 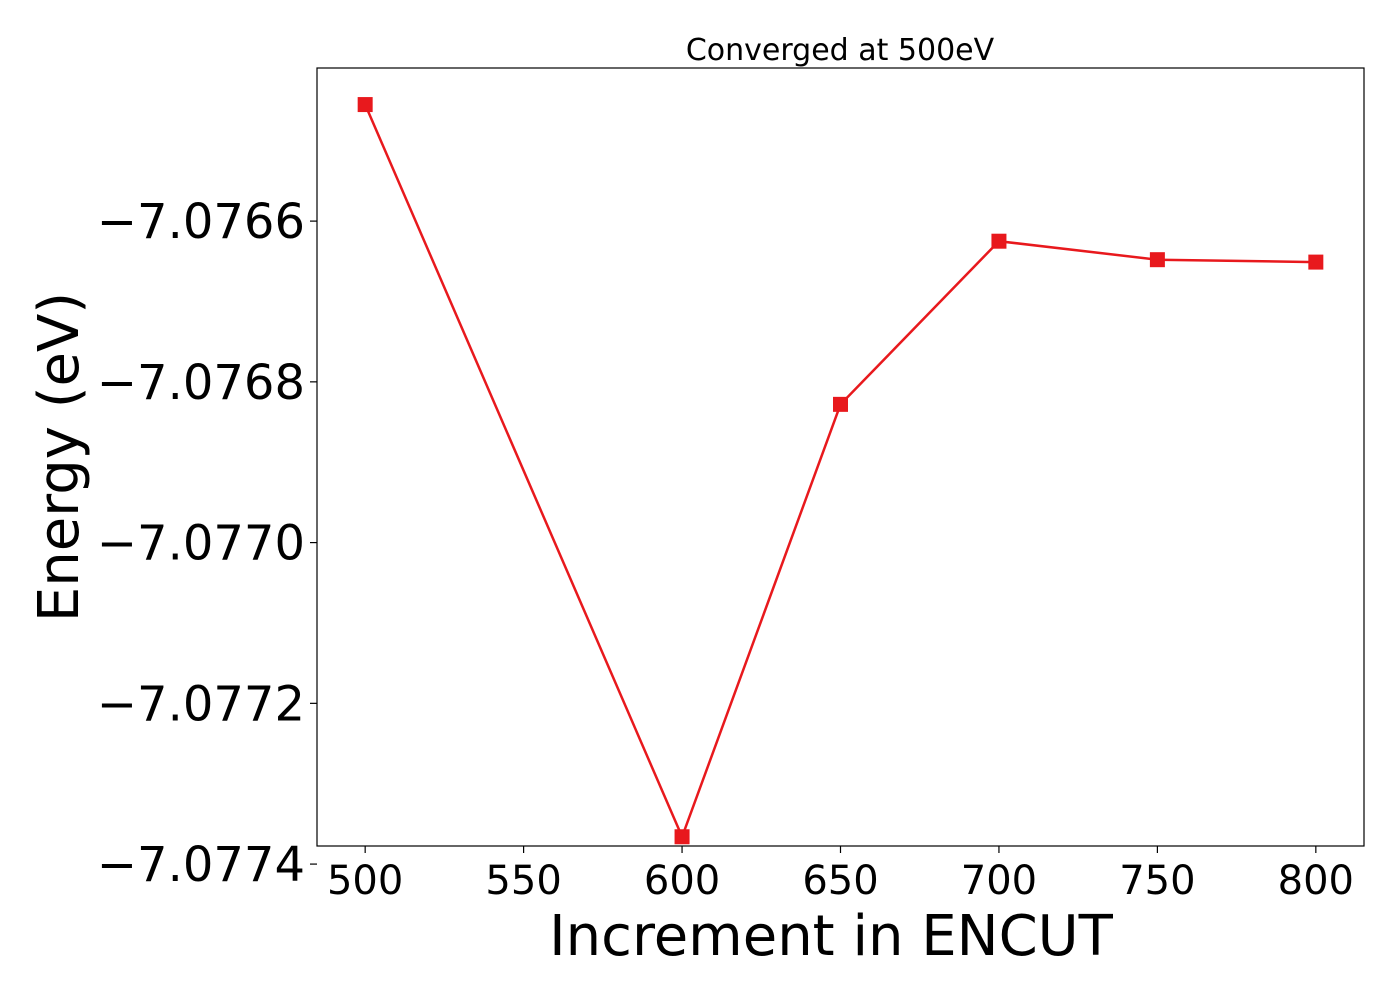 What do you see at coordinates (201, 383) in the screenshot?
I see `y-tick-label: −7.0768` at bounding box center [201, 383].